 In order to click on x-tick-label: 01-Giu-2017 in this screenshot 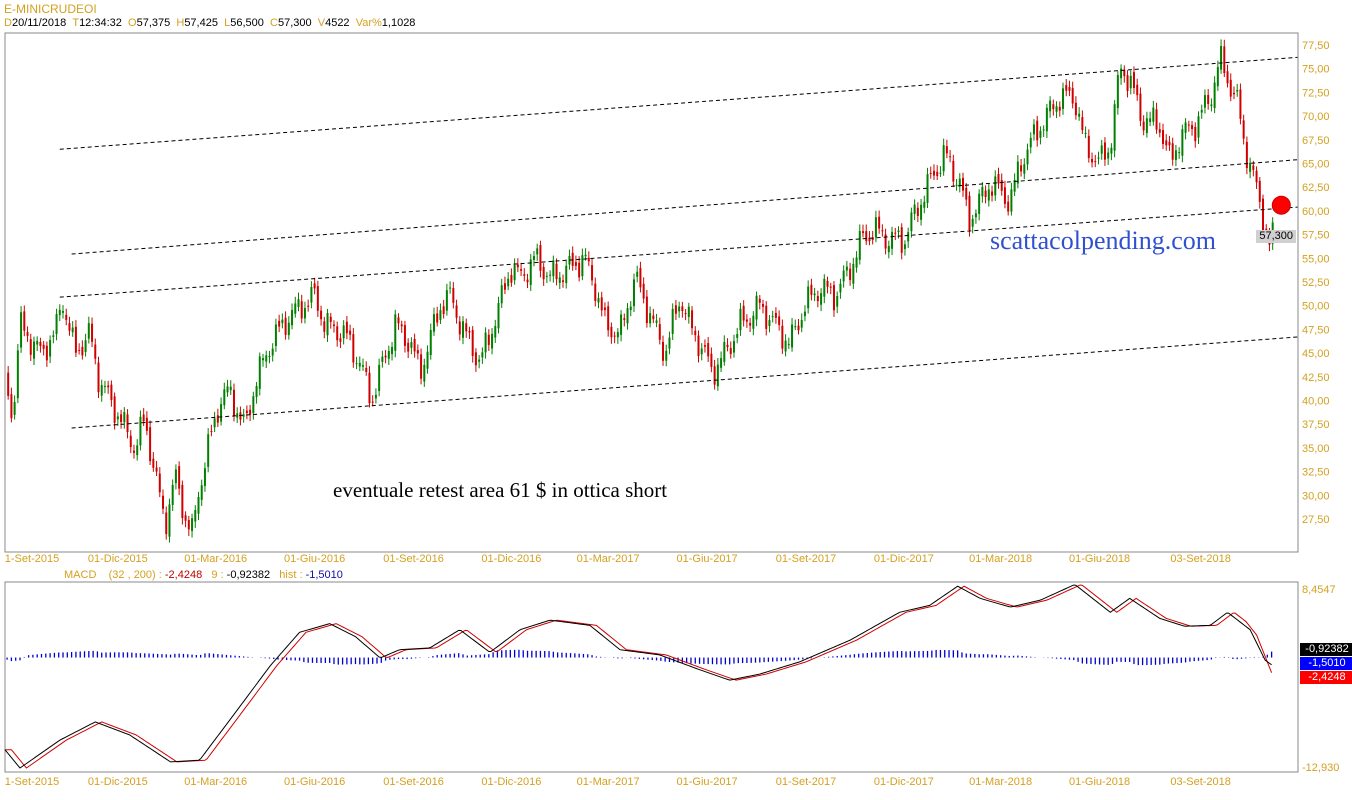, I will do `click(707, 559)`.